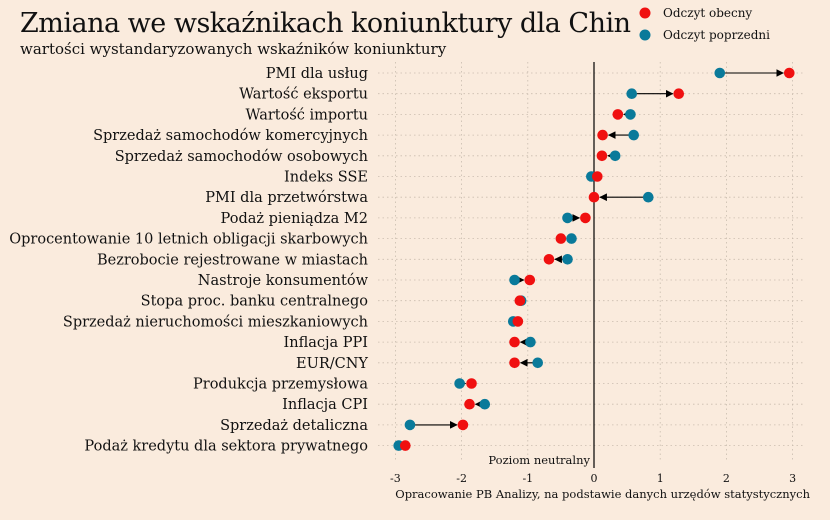 The image size is (830, 520). Describe the element at coordinates (792, 478) in the screenshot. I see `x-tick-label: 3` at that location.